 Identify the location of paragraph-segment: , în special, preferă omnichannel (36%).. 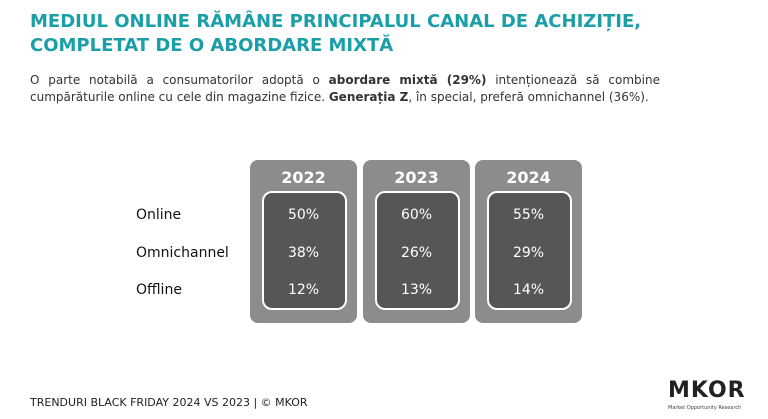
(528, 97).